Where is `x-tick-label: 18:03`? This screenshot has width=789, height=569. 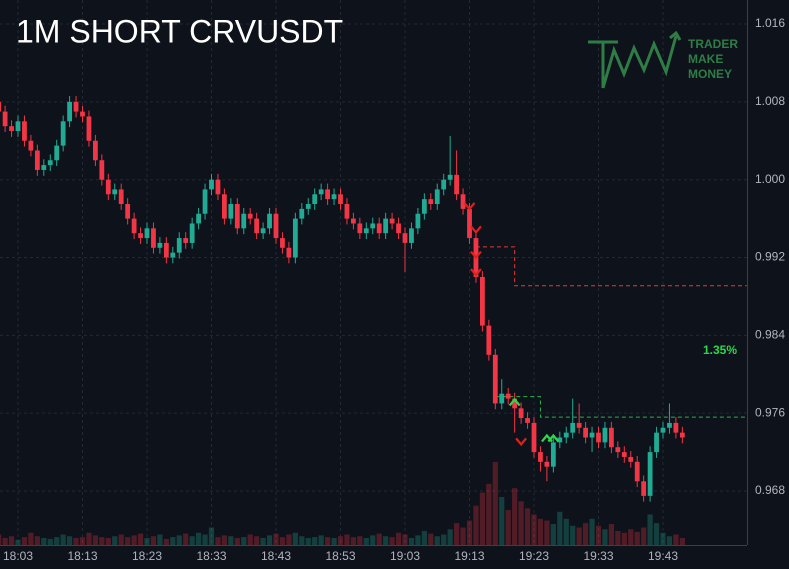
x-tick-label: 18:03 is located at coordinates (18, 556).